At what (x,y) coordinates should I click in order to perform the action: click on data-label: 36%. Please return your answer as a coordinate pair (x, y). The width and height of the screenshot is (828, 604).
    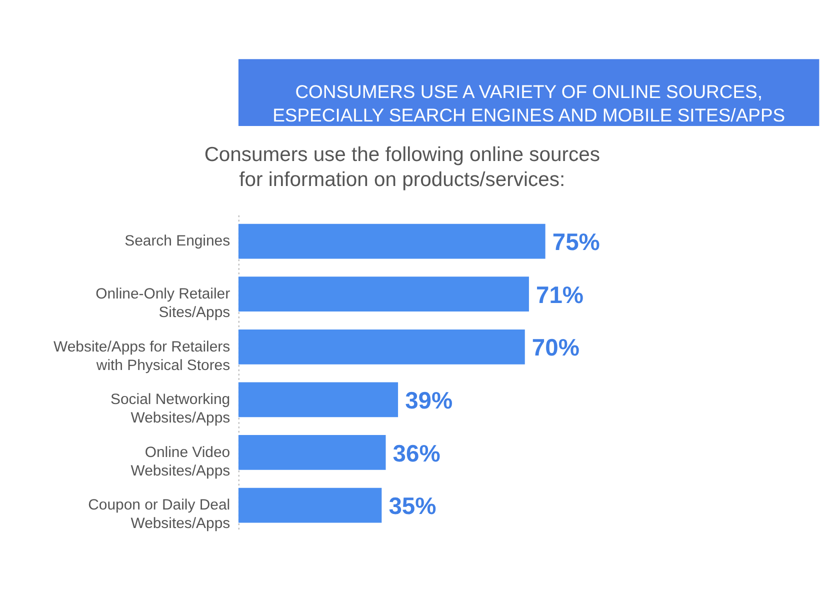
    Looking at the image, I should click on (416, 454).